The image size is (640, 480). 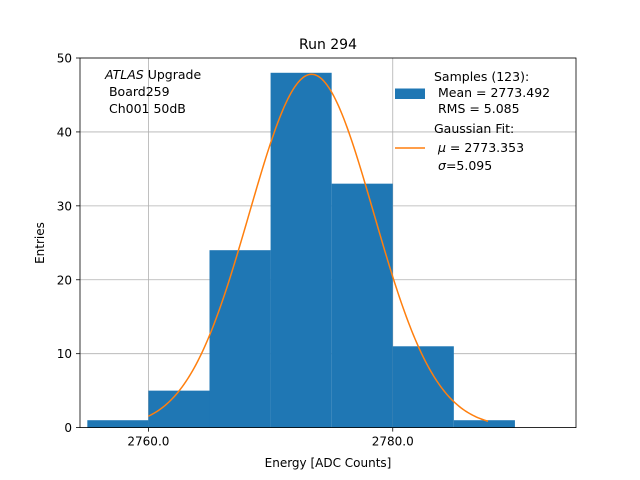 What do you see at coordinates (469, 165) in the screenshot?
I see `legend-sigma-value: =5.095` at bounding box center [469, 165].